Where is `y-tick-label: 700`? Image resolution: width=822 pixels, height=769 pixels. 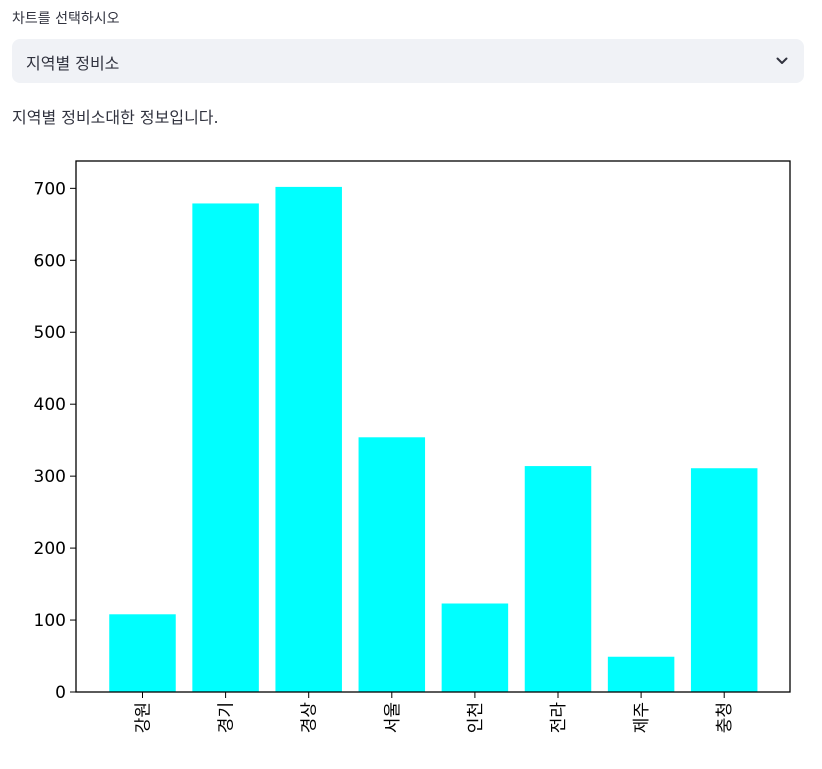
y-tick-label: 700 is located at coordinates (50, 189).